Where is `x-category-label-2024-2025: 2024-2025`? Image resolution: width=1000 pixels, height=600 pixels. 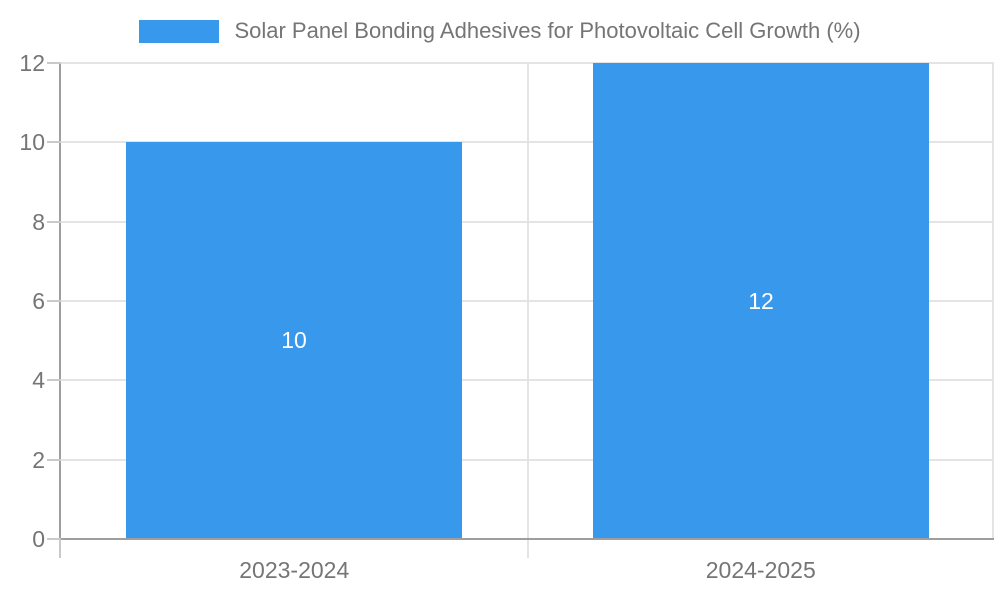
x-category-label-2024-2025: 2024-2025 is located at coordinates (760, 570).